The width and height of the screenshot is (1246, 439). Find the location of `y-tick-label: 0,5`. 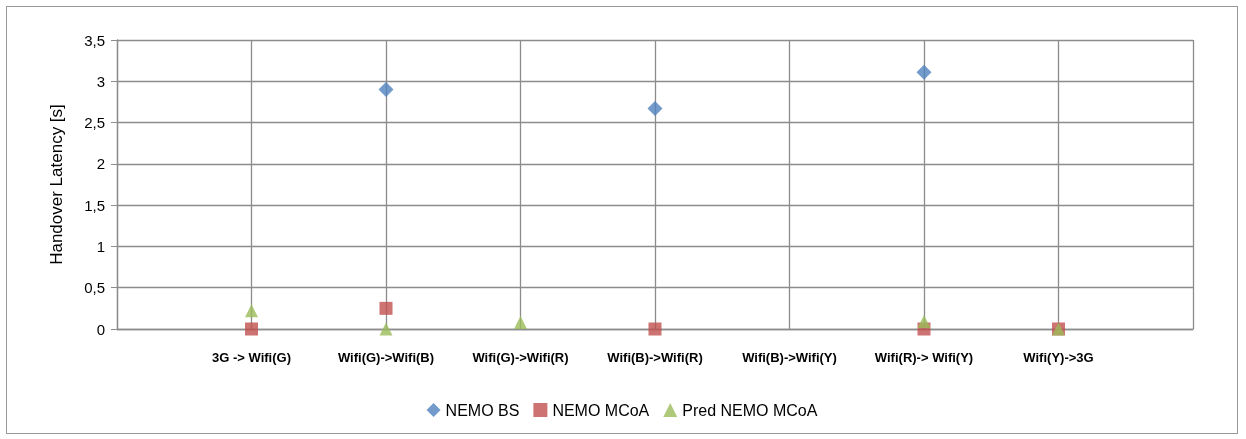

y-tick-label: 0,5 is located at coordinates (94, 288).